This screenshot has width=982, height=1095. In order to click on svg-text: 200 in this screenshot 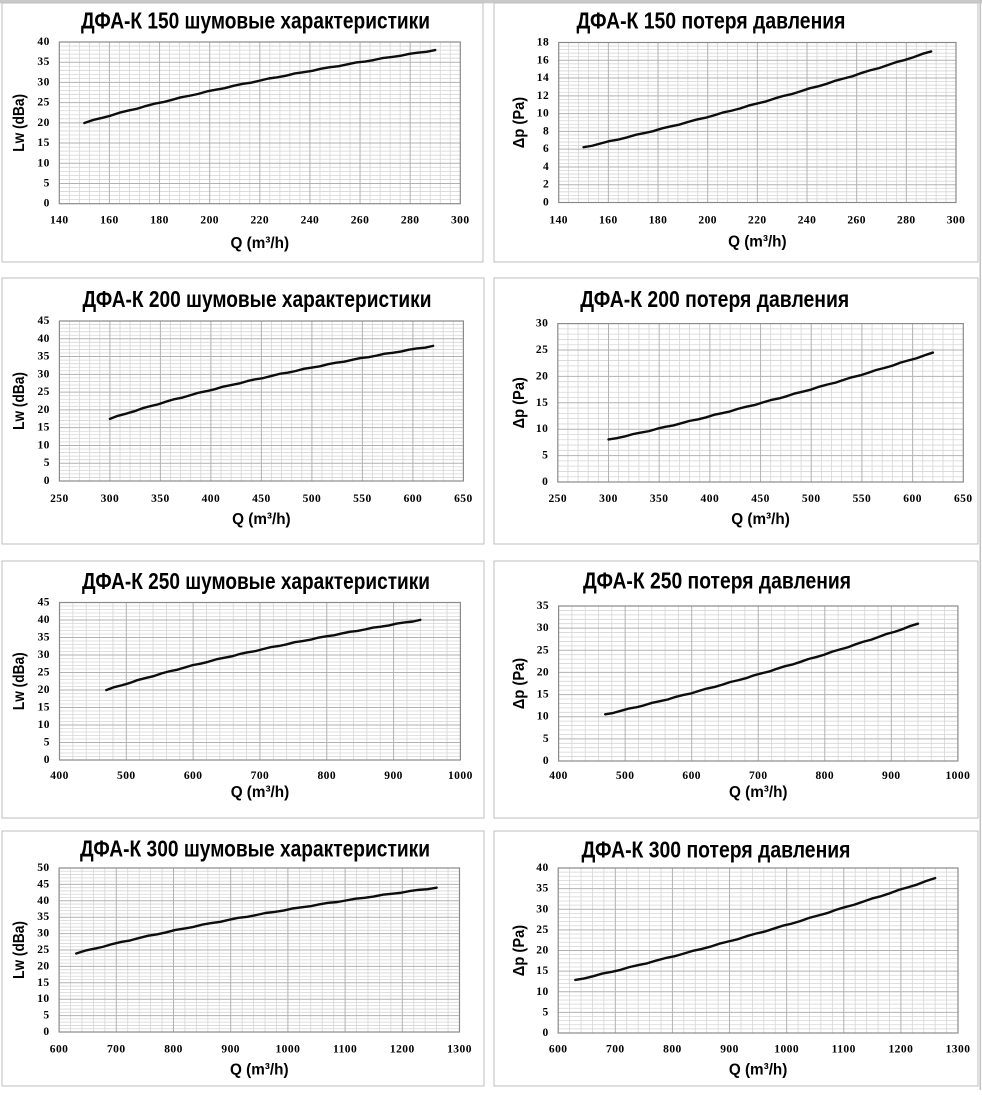, I will do `click(707, 221)`.